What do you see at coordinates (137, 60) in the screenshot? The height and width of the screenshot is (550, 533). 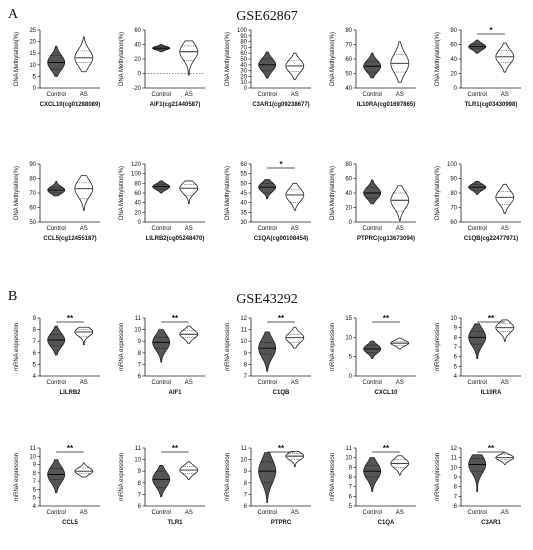 I see `y-tick-label: 20` at bounding box center [137, 60].